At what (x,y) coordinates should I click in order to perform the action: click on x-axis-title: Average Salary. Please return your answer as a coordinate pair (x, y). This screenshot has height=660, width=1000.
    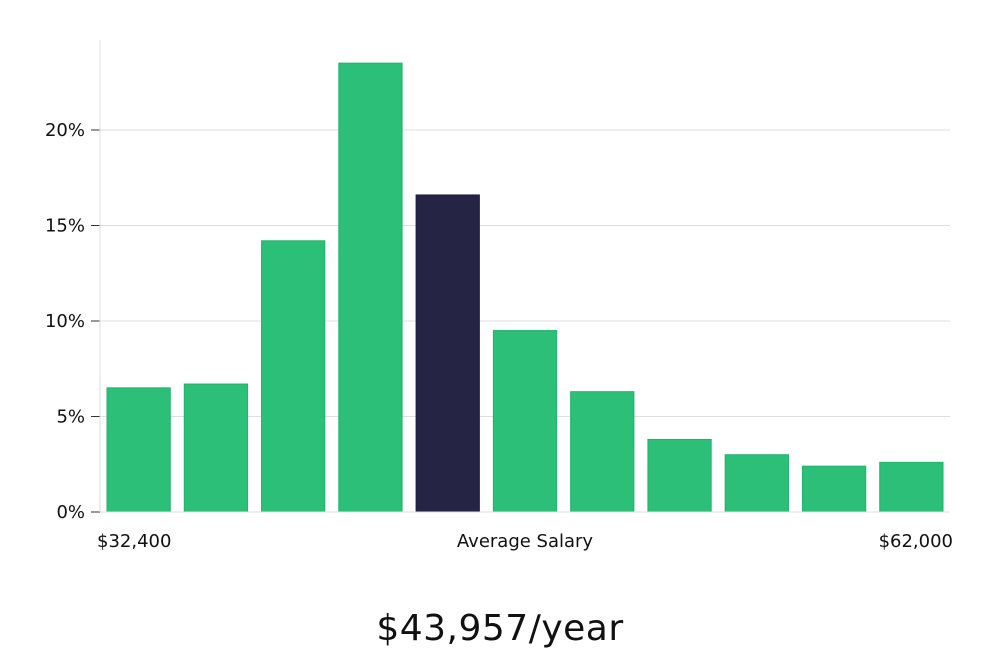
    Looking at the image, I should click on (525, 541).